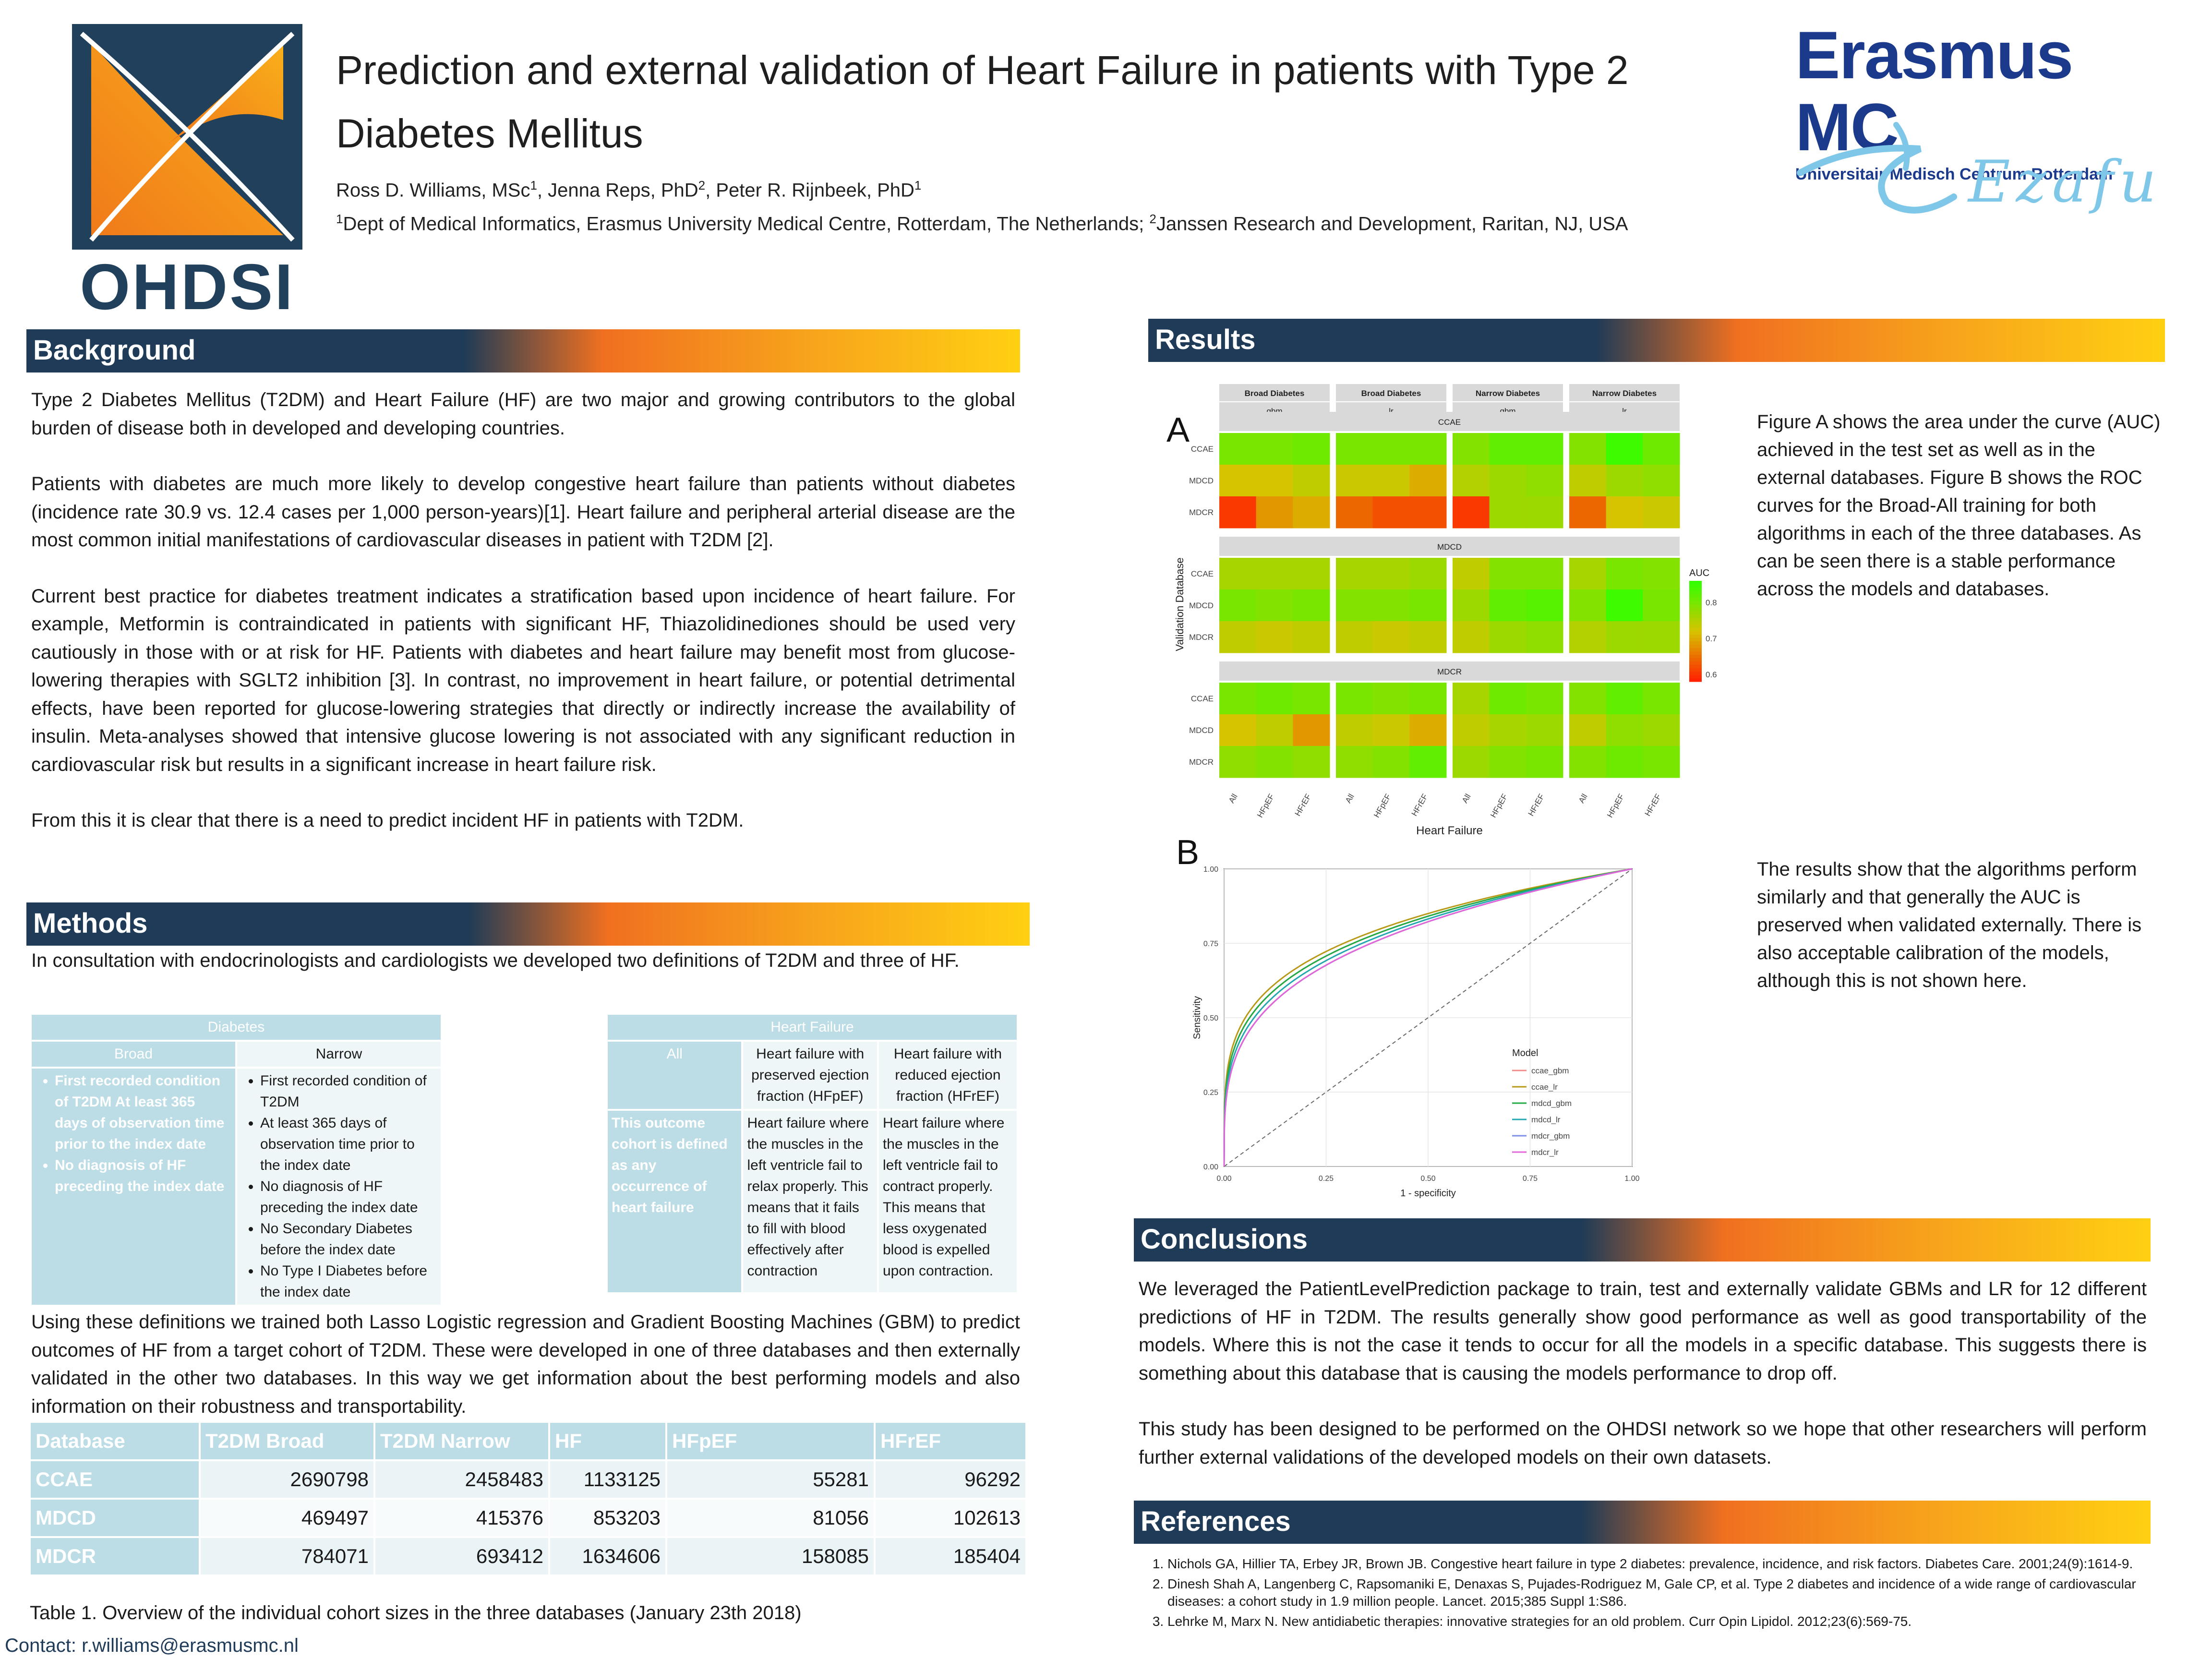 The image size is (2212, 1659). What do you see at coordinates (115, 1556) in the screenshot?
I see `counts-db: MDCR` at bounding box center [115, 1556].